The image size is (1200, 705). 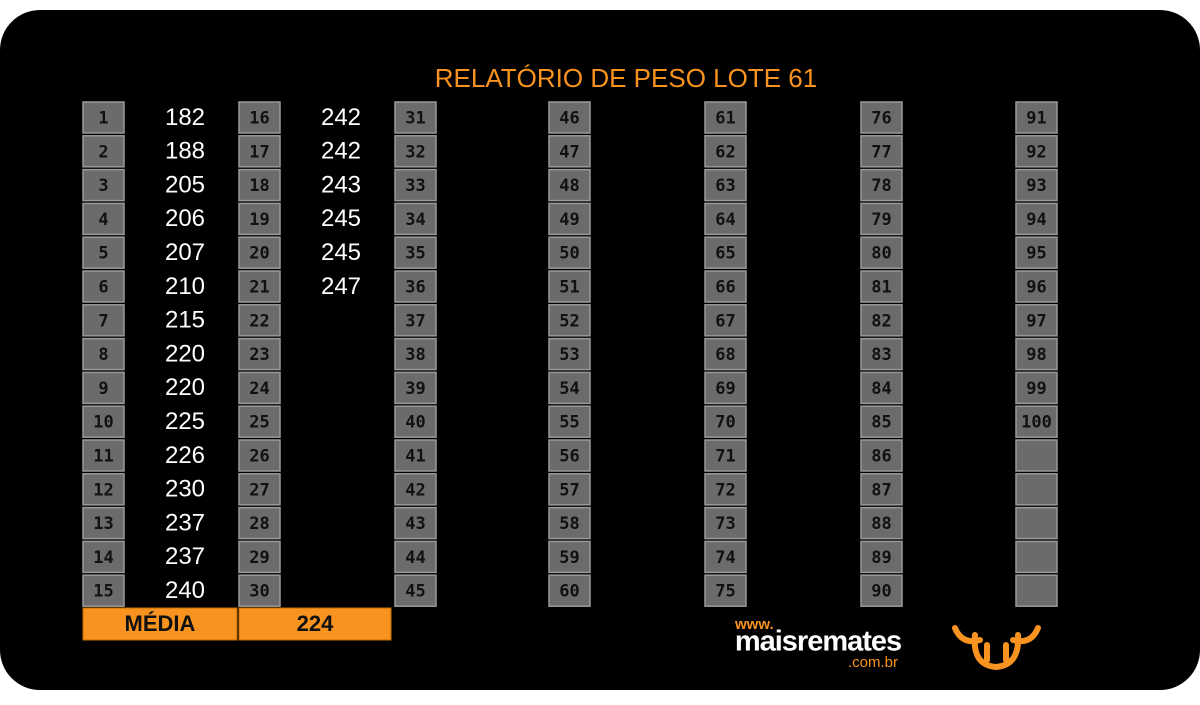 What do you see at coordinates (185, 353) in the screenshot?
I see `weight-value: 220` at bounding box center [185, 353].